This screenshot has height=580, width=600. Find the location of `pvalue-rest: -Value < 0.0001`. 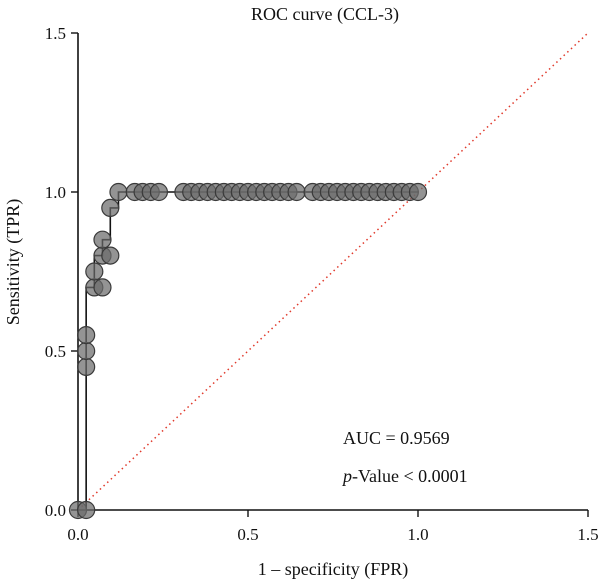

pvalue-rest: -Value < 0.0001 is located at coordinates (410, 476).